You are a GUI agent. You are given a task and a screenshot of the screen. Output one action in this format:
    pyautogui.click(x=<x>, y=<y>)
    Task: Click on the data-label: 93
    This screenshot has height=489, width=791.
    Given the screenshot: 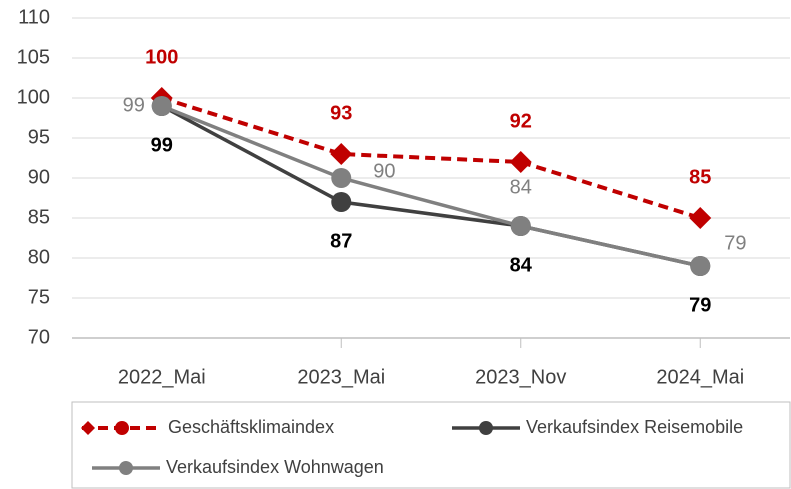 What is the action you would take?
    pyautogui.click(x=341, y=113)
    